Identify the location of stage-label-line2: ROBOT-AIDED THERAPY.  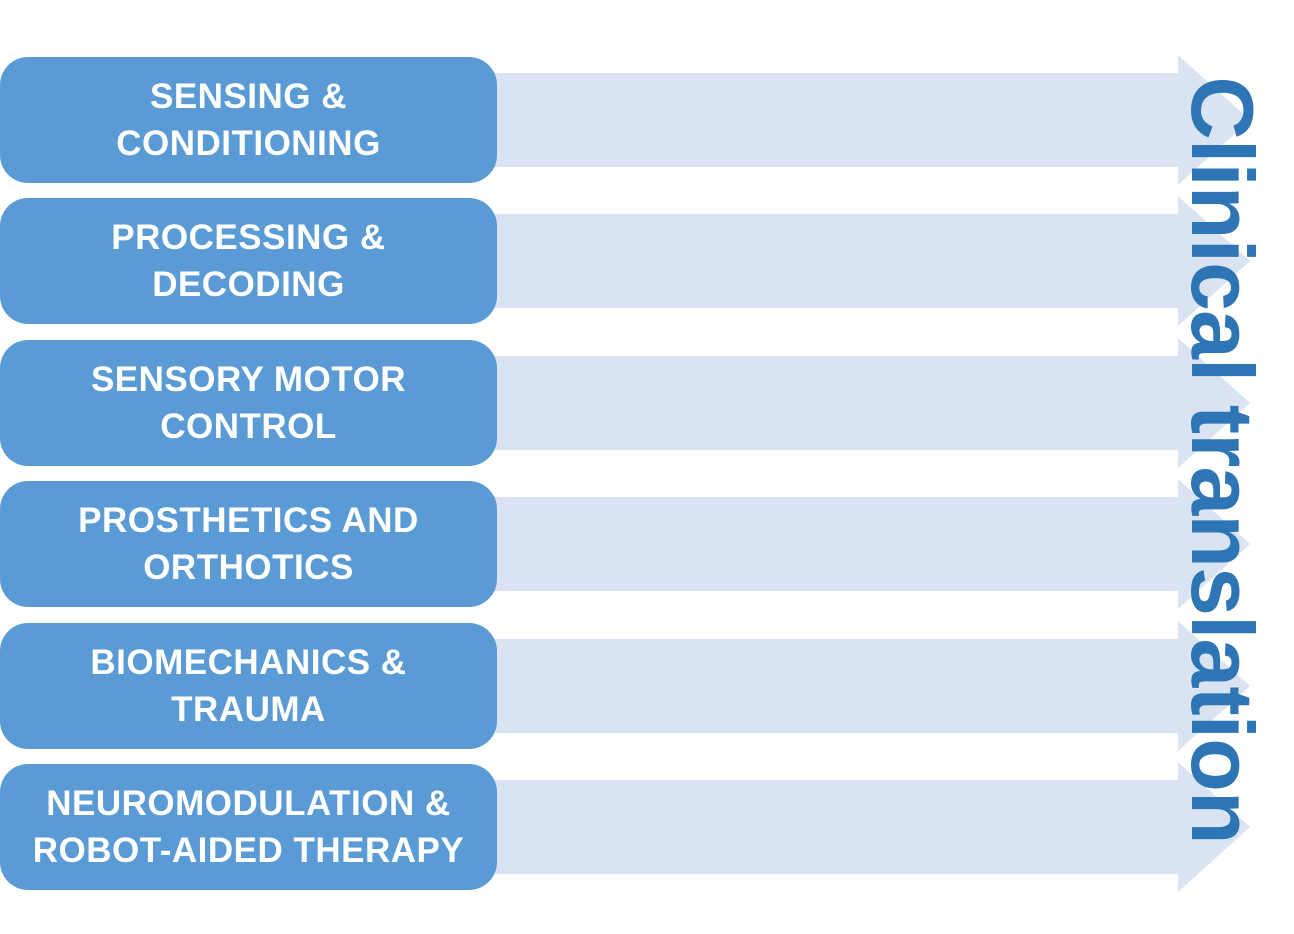
(248, 850).